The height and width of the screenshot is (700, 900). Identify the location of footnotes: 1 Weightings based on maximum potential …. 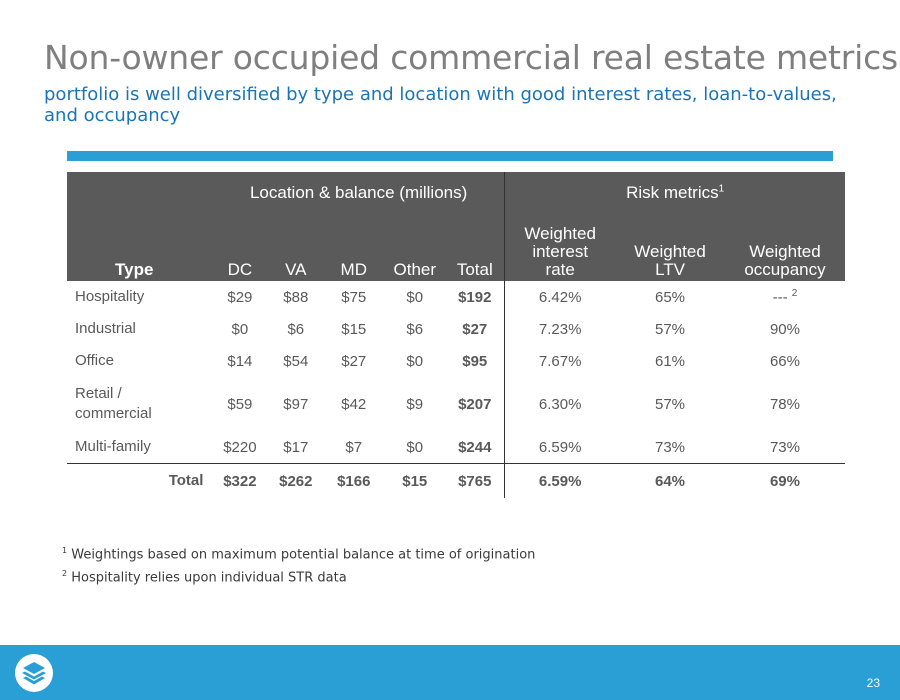
(298, 564).